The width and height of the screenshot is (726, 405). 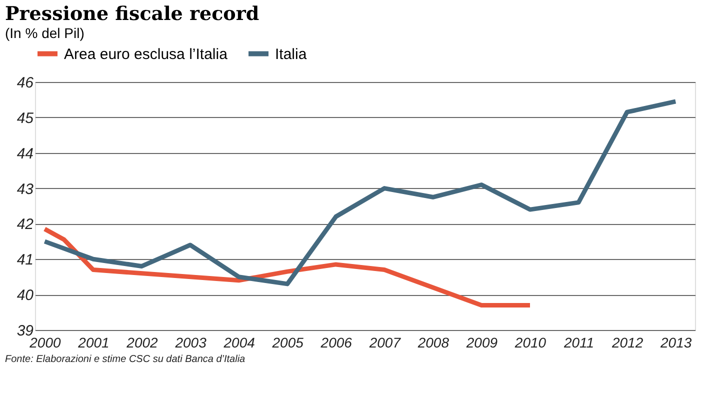 I want to click on legend-label: Italia, so click(x=291, y=54).